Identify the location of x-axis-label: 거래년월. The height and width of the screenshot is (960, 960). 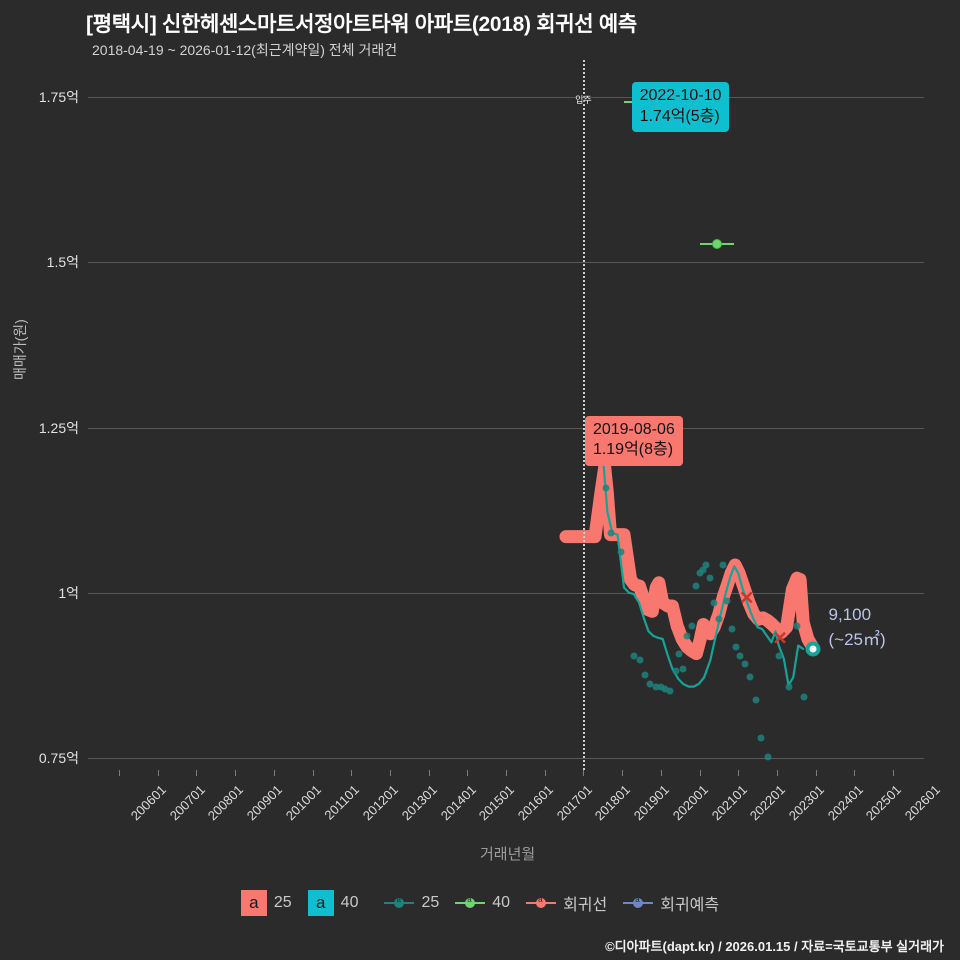
(508, 854).